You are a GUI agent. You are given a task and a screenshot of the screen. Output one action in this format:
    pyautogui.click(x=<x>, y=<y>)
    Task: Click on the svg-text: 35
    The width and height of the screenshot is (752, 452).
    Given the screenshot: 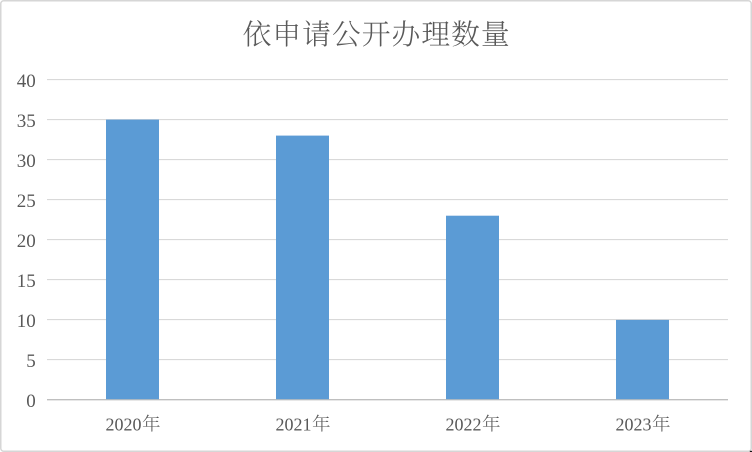 What is the action you would take?
    pyautogui.click(x=26, y=121)
    